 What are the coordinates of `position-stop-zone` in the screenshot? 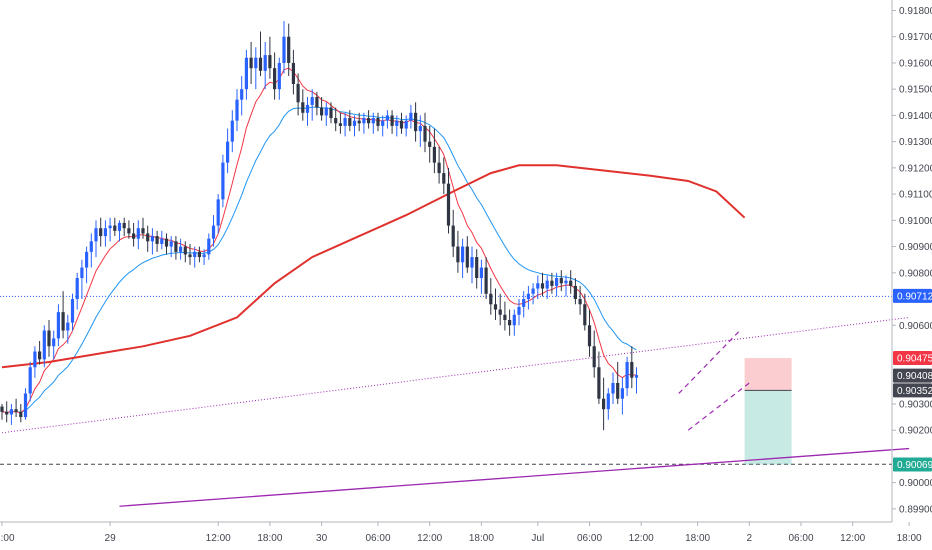 It's located at (768, 374).